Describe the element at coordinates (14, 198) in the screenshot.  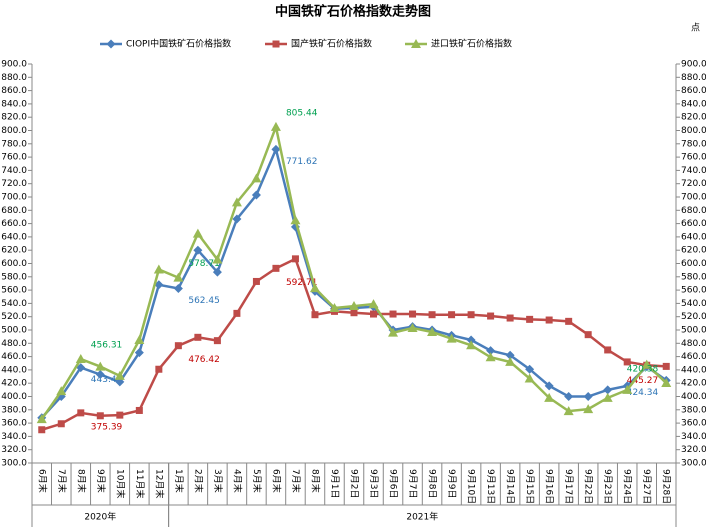
I see `y-tick-label: 700.0` at that location.